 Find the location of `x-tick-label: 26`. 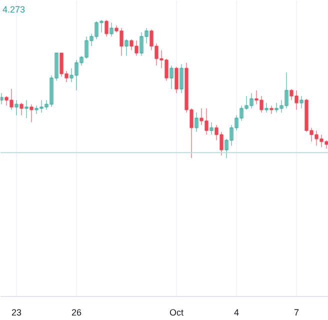

x-tick-label: 26 is located at coordinates (76, 313).